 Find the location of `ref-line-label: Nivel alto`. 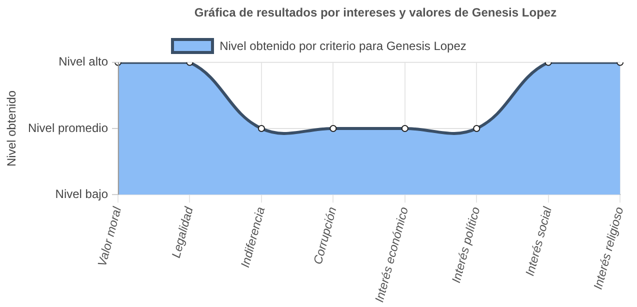

ref-line-label: Nivel alto is located at coordinates (83, 61).